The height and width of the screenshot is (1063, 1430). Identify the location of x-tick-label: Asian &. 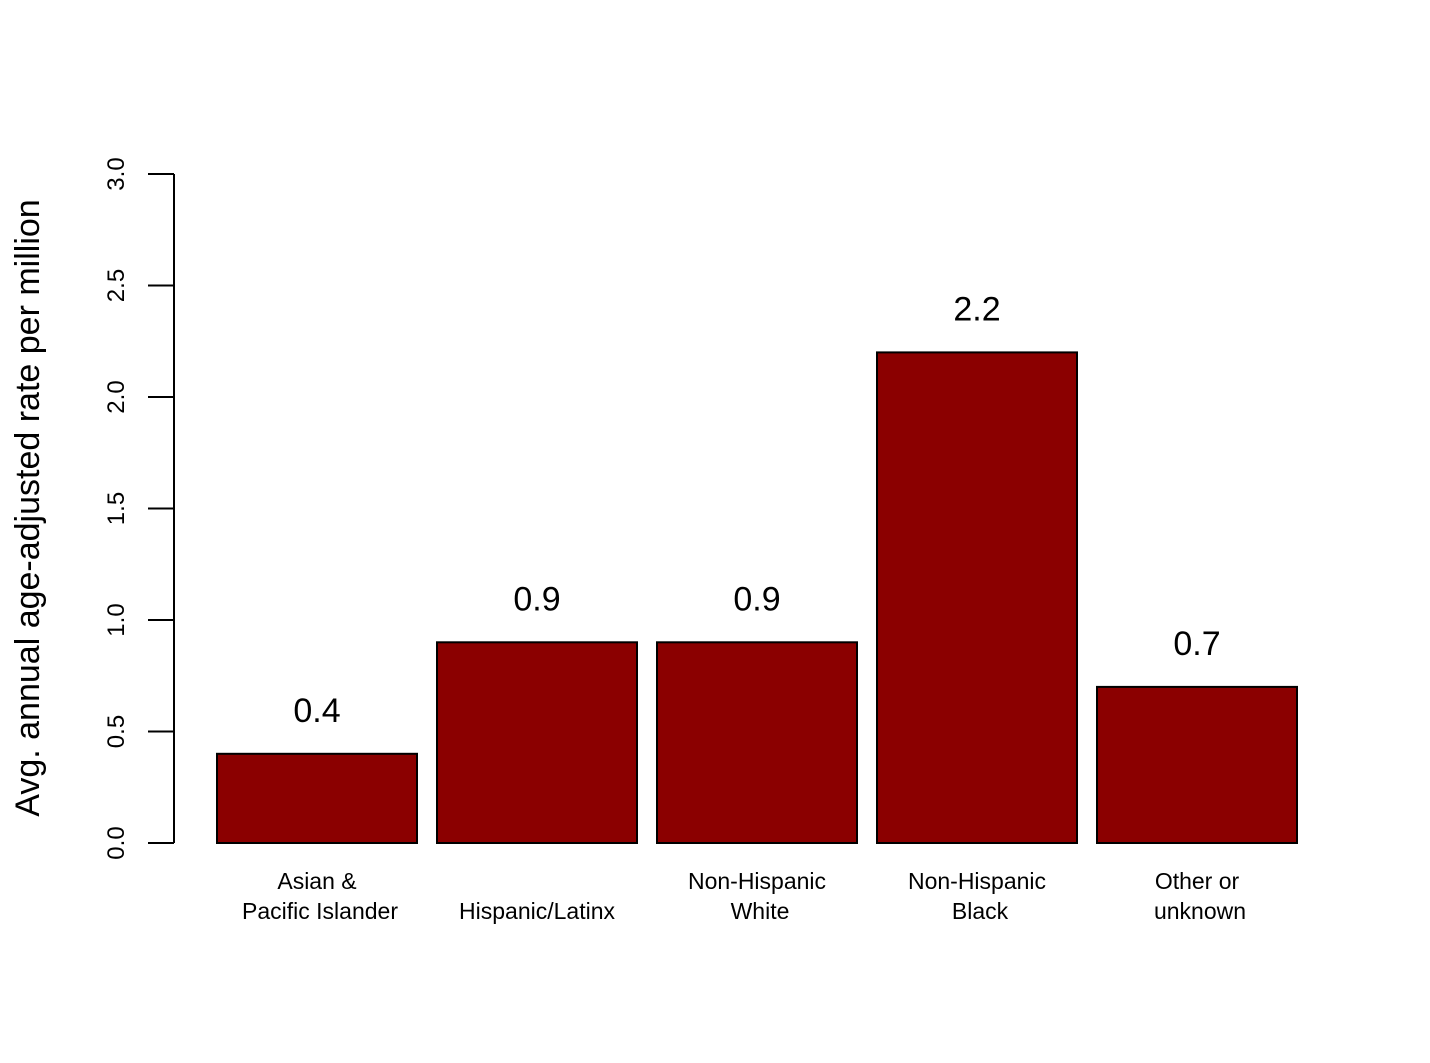
(316, 881).